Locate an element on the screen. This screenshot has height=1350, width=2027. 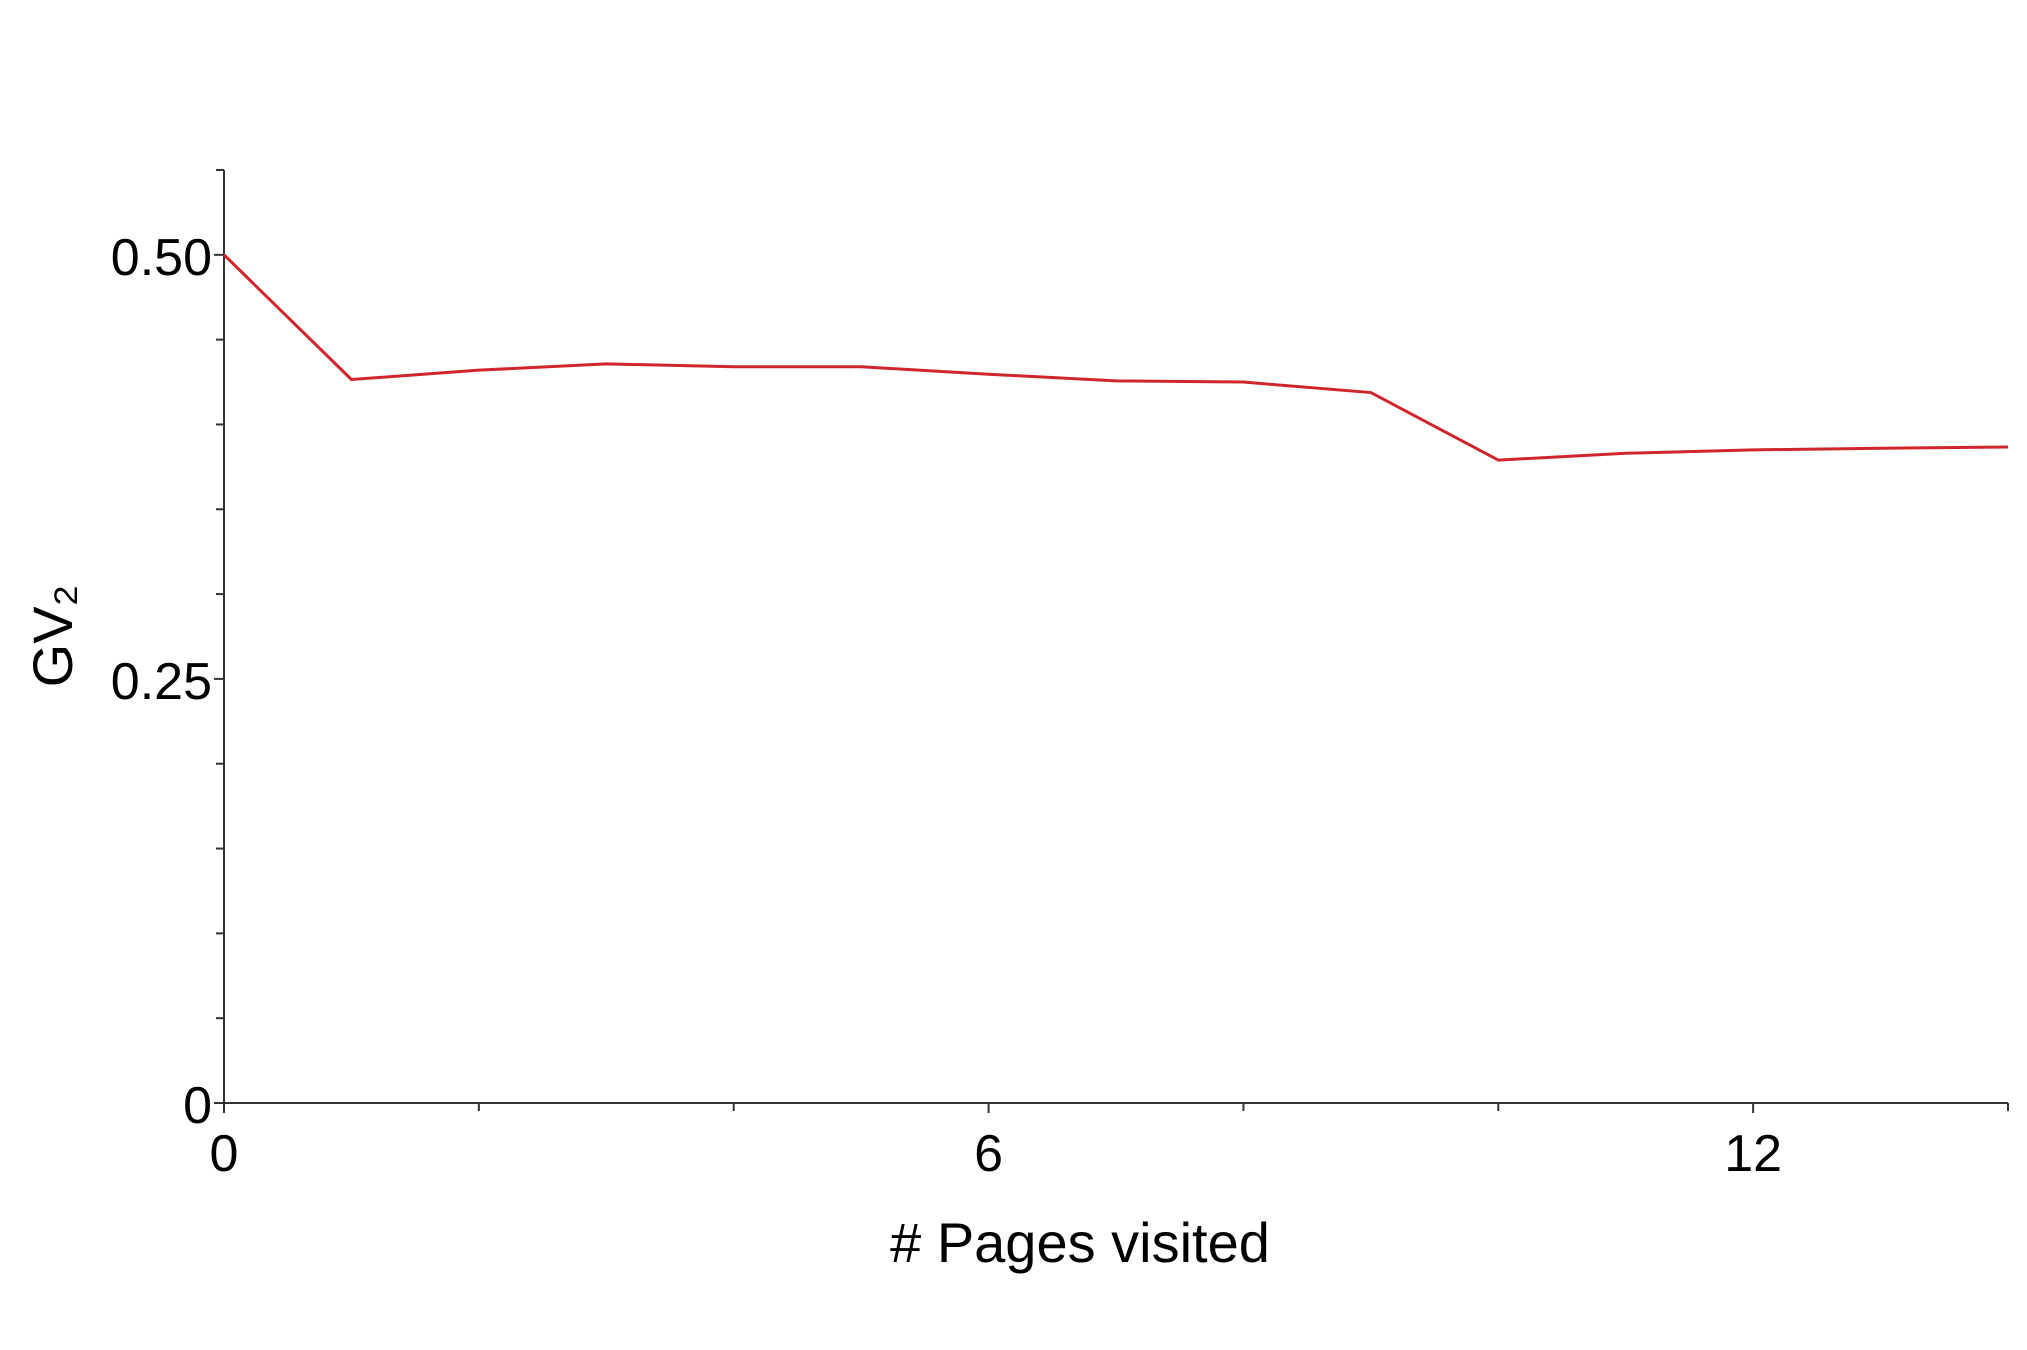
x-tick-label: 12 is located at coordinates (1753, 1154).